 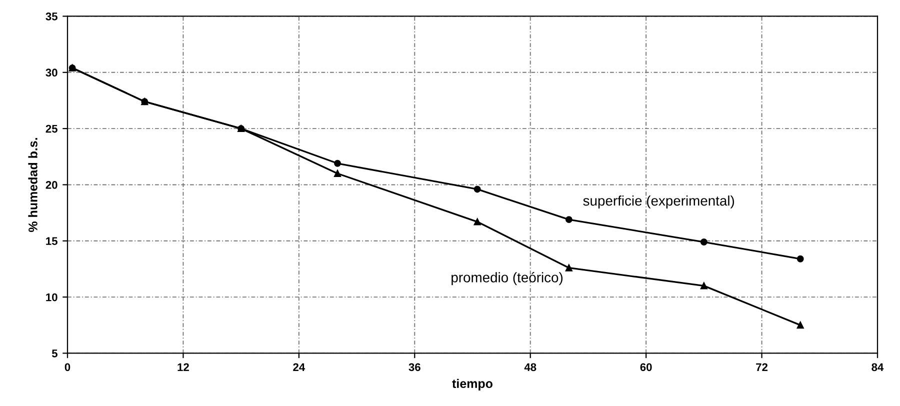 What do you see at coordinates (414, 367) in the screenshot?
I see `x-tick-label: 36` at bounding box center [414, 367].